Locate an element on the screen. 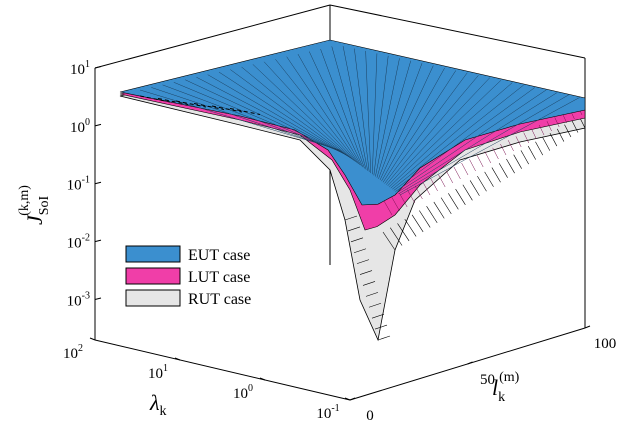 The height and width of the screenshot is (428, 626). x-axis-label-sub: k is located at coordinates (163, 411).